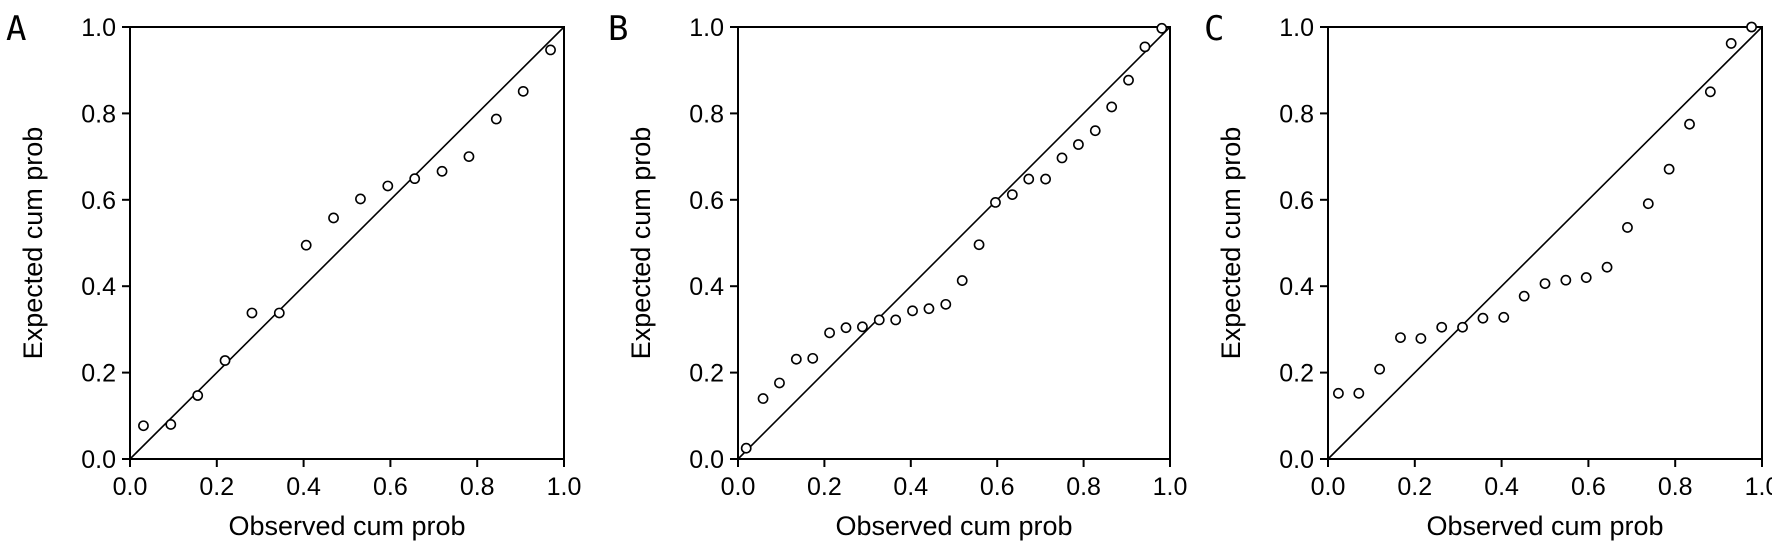 The image size is (1772, 549). What do you see at coordinates (16, 29) in the screenshot?
I see `panel-label: A` at bounding box center [16, 29].